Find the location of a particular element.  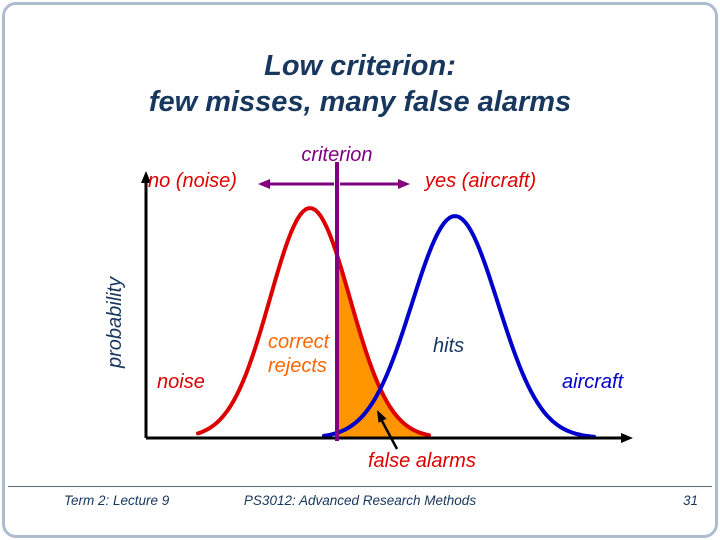

criterion-label: criterion is located at coordinates (337, 155).